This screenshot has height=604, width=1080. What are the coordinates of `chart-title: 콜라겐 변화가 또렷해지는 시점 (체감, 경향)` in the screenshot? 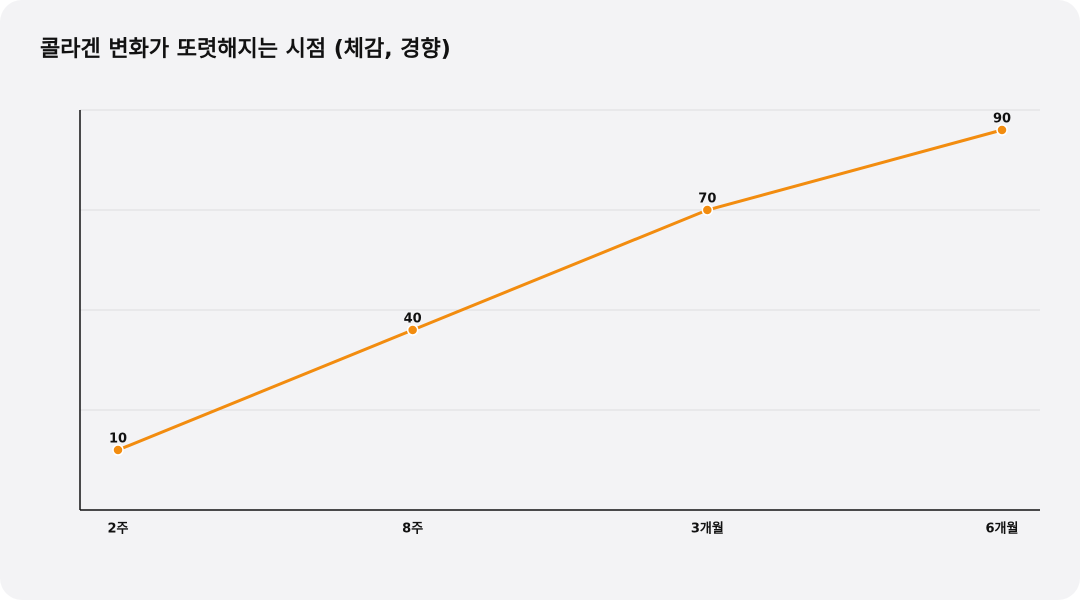 It's located at (245, 49).